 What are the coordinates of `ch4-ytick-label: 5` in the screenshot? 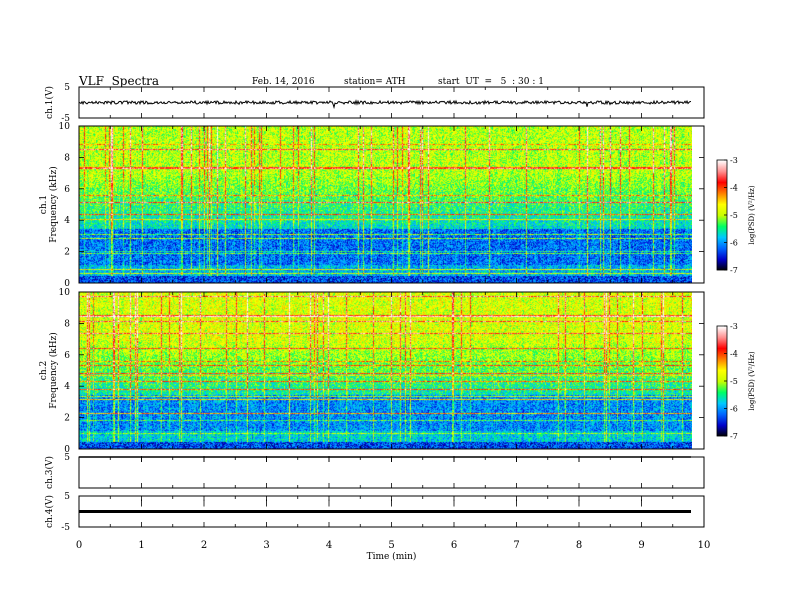 It's located at (67, 497).